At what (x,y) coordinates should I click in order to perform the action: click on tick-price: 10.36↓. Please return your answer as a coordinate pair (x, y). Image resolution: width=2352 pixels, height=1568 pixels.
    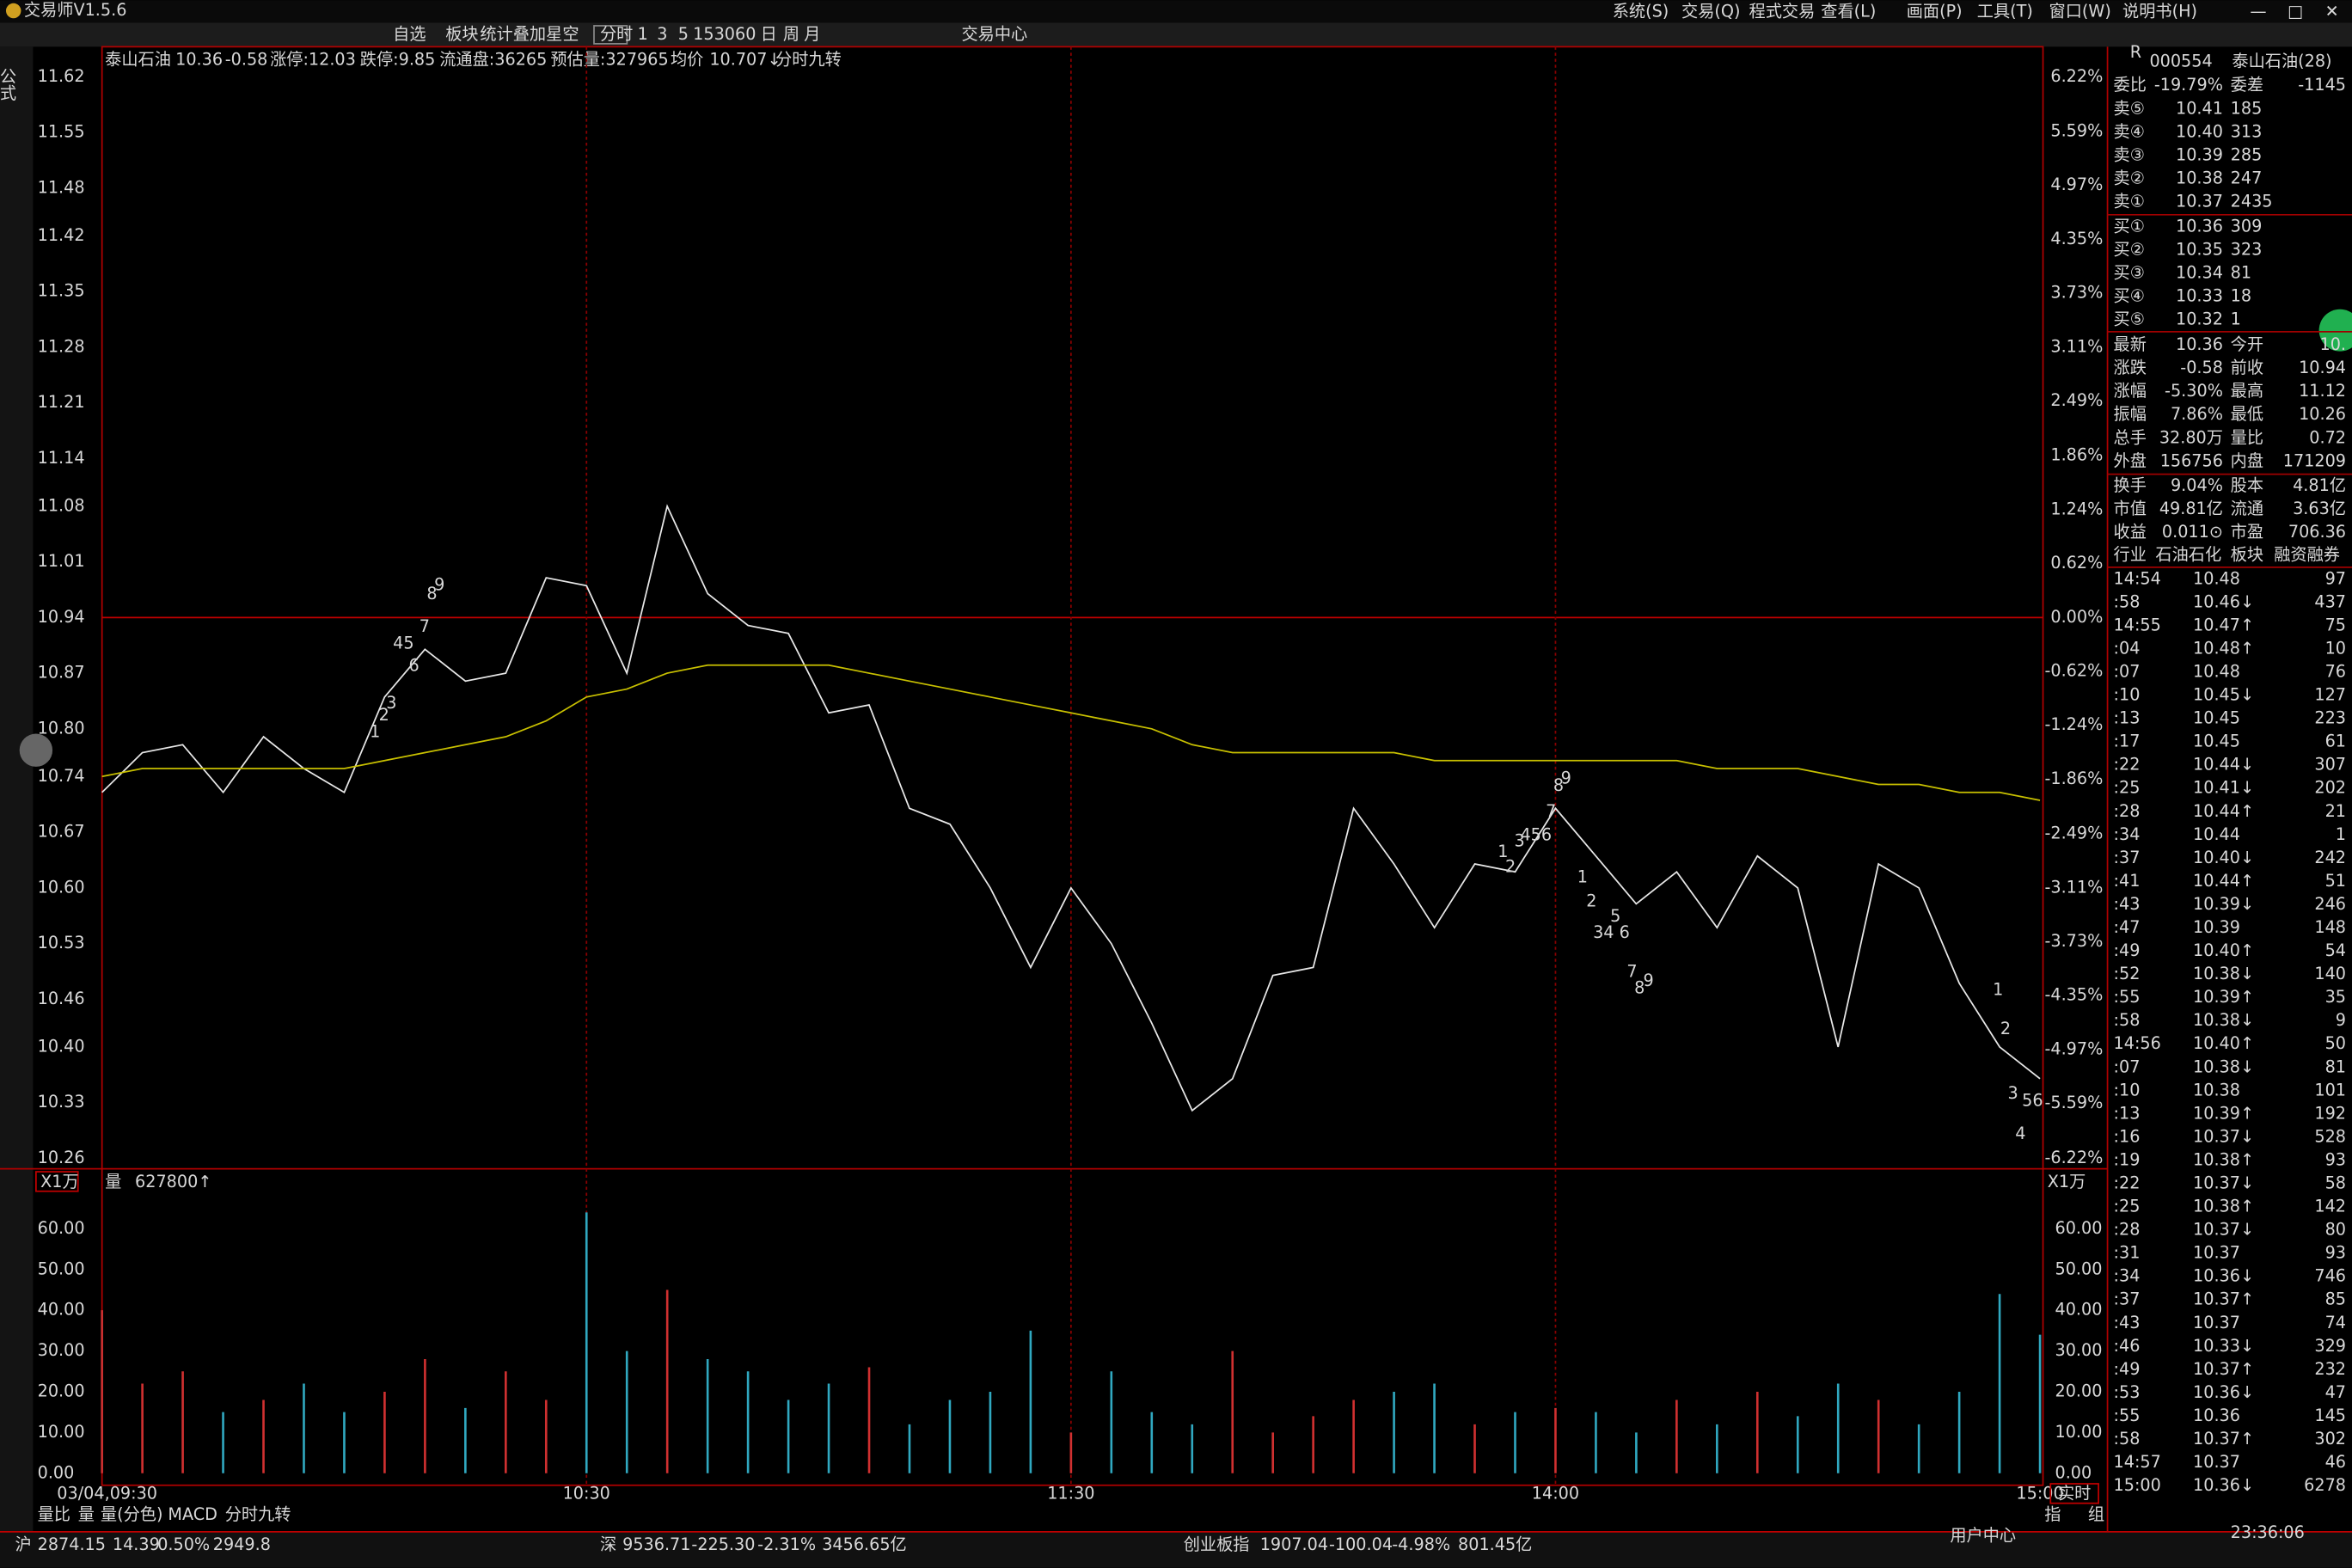
    Looking at the image, I should click on (2223, 1485).